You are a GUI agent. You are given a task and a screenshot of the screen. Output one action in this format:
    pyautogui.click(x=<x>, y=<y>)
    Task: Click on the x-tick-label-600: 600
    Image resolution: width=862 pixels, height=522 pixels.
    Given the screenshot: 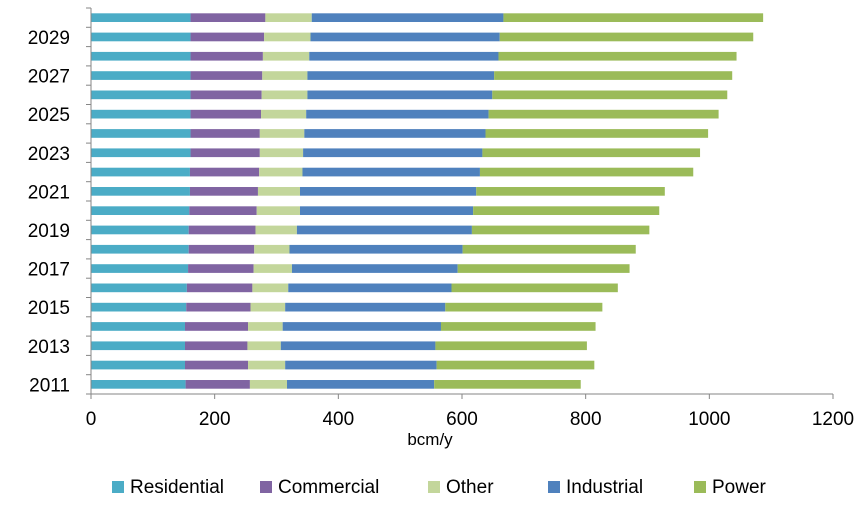 What is the action you would take?
    pyautogui.click(x=462, y=419)
    